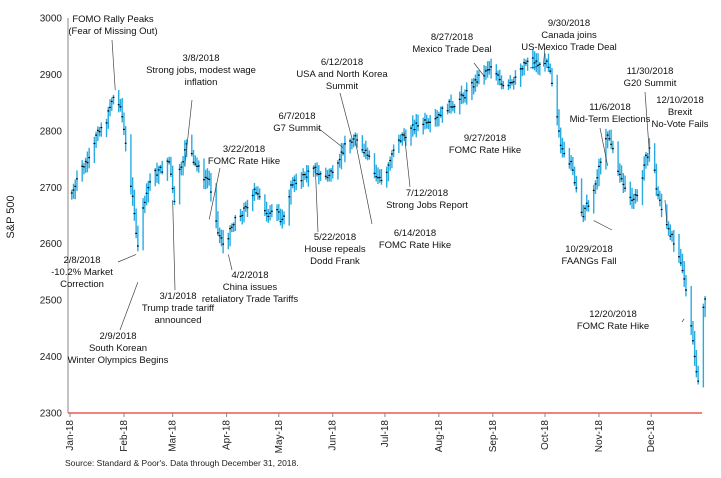 The image size is (721, 478). Describe the element at coordinates (427, 199) in the screenshot. I see `annotation-strong-jobs-july: 7/12/2018 Strong Jobs Report` at that location.